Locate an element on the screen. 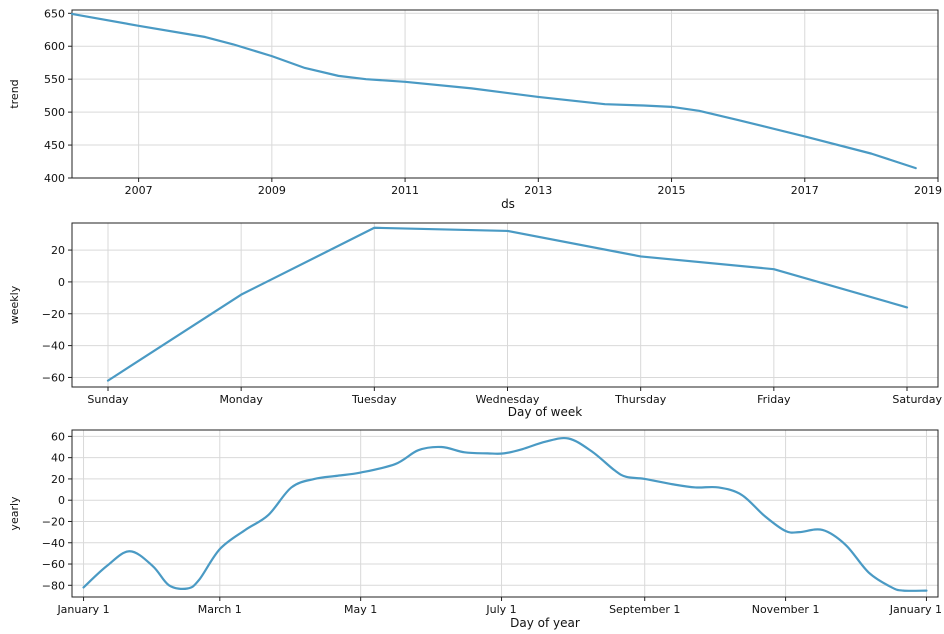 The width and height of the screenshot is (944, 634). x-tick-label: 2019 is located at coordinates (928, 190).